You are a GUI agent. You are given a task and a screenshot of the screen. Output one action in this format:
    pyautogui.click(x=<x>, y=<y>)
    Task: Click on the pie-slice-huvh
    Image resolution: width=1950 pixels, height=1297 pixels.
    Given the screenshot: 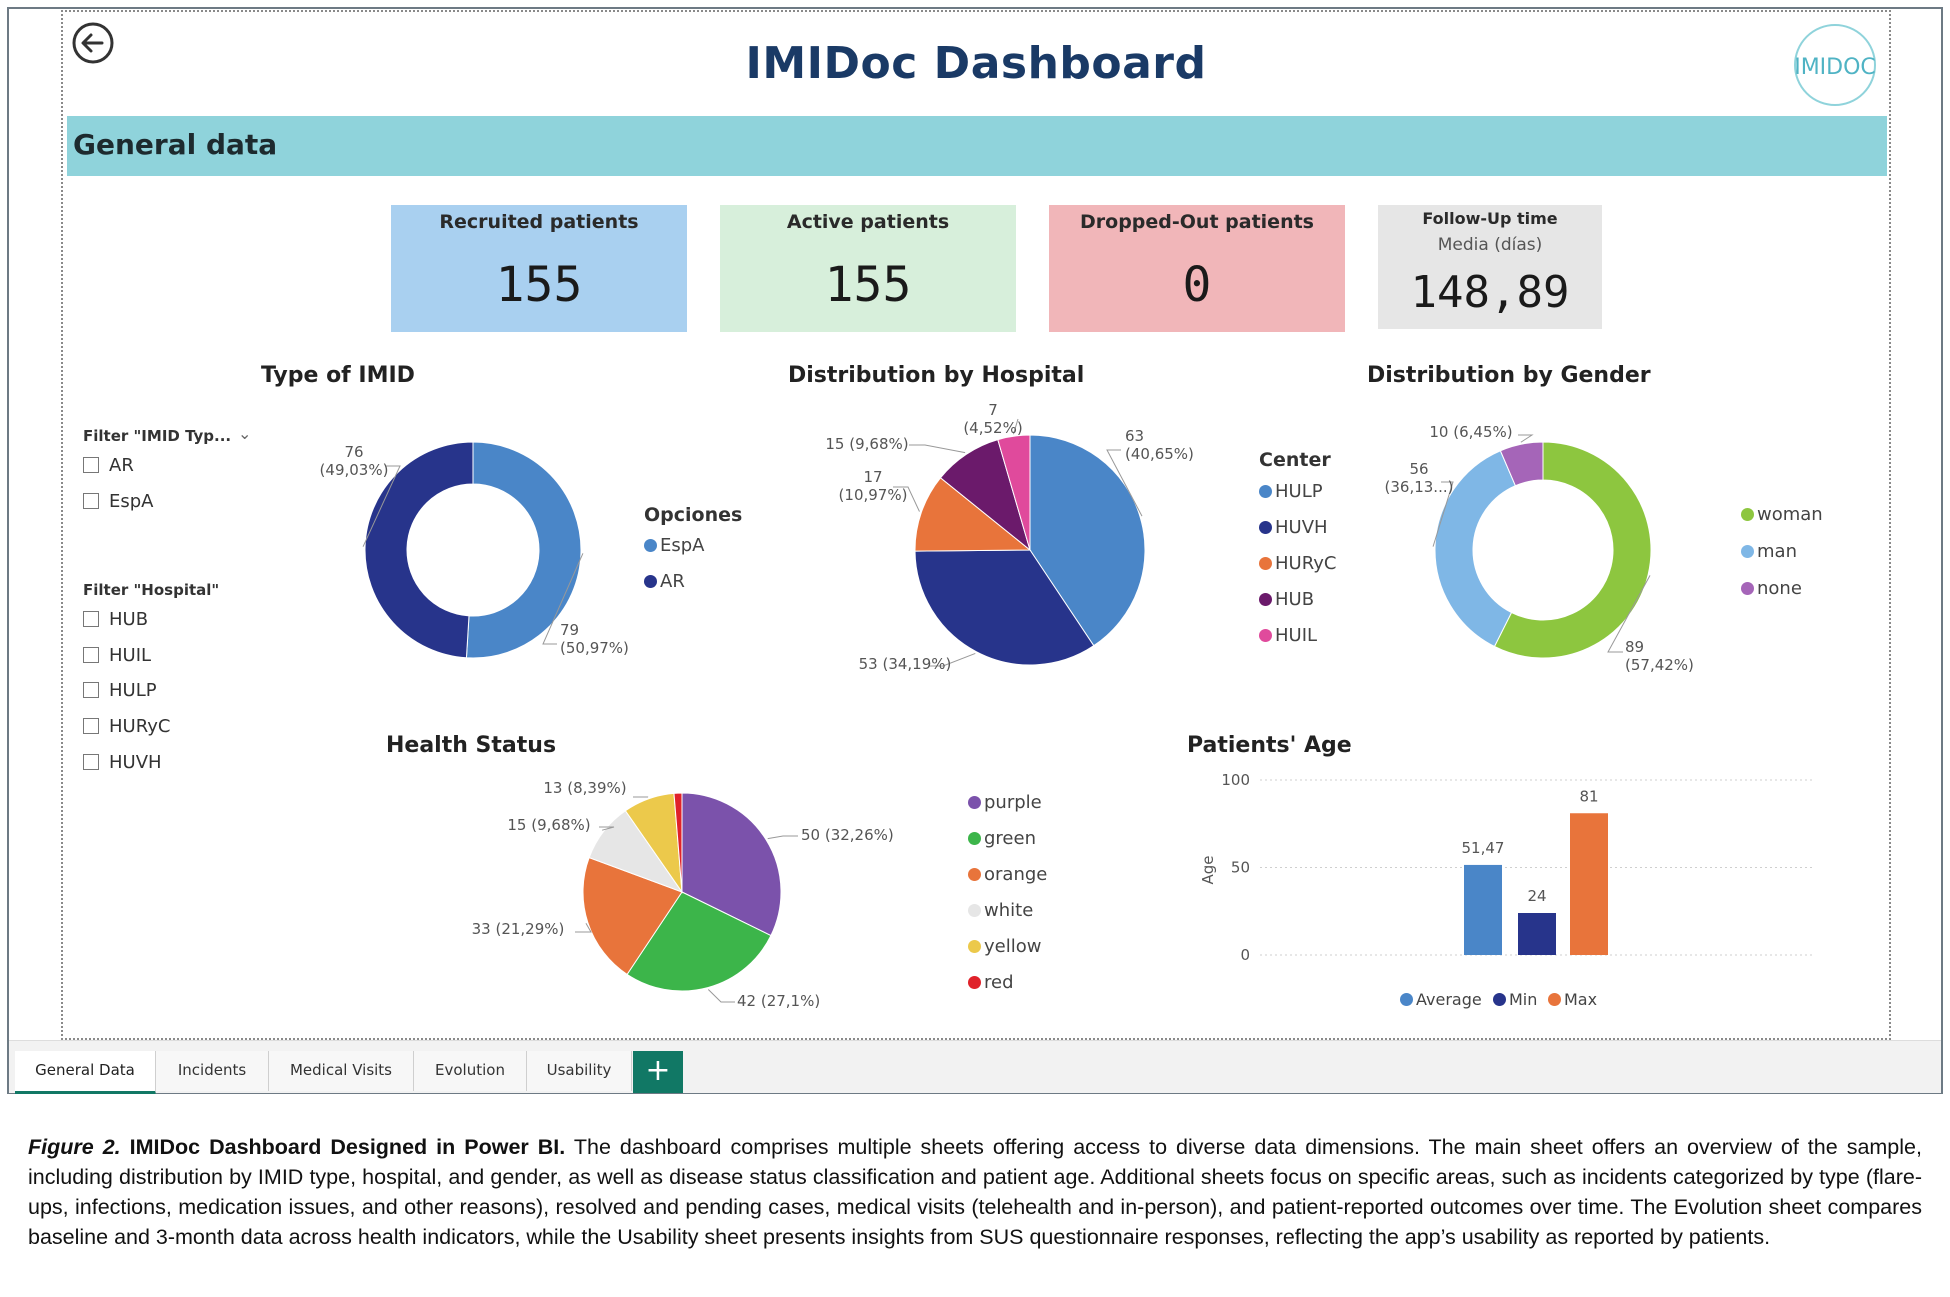 What is the action you would take?
    pyautogui.click(x=1004, y=607)
    